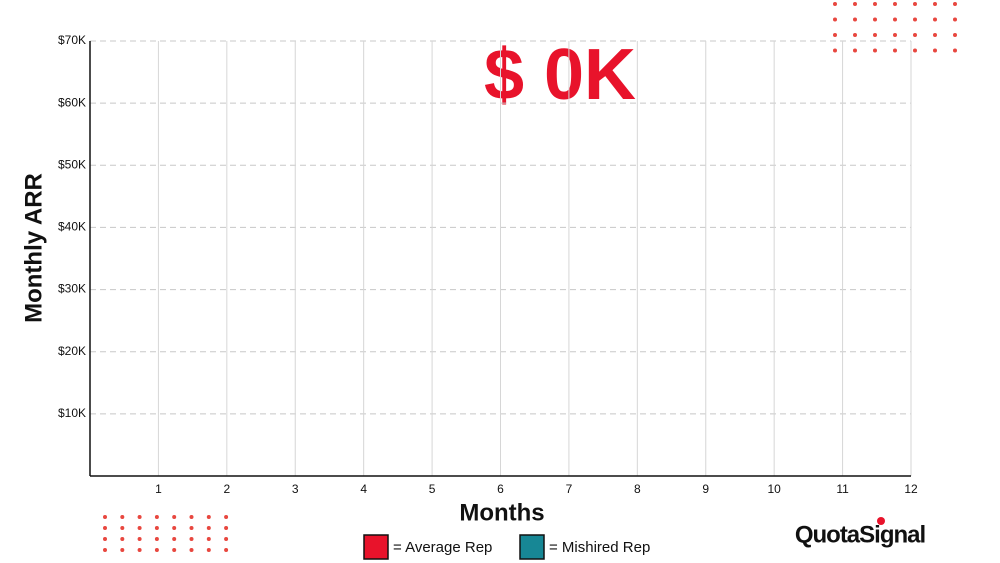  Describe the element at coordinates (72, 102) in the screenshot. I see `y-tick-label: $60K` at that location.